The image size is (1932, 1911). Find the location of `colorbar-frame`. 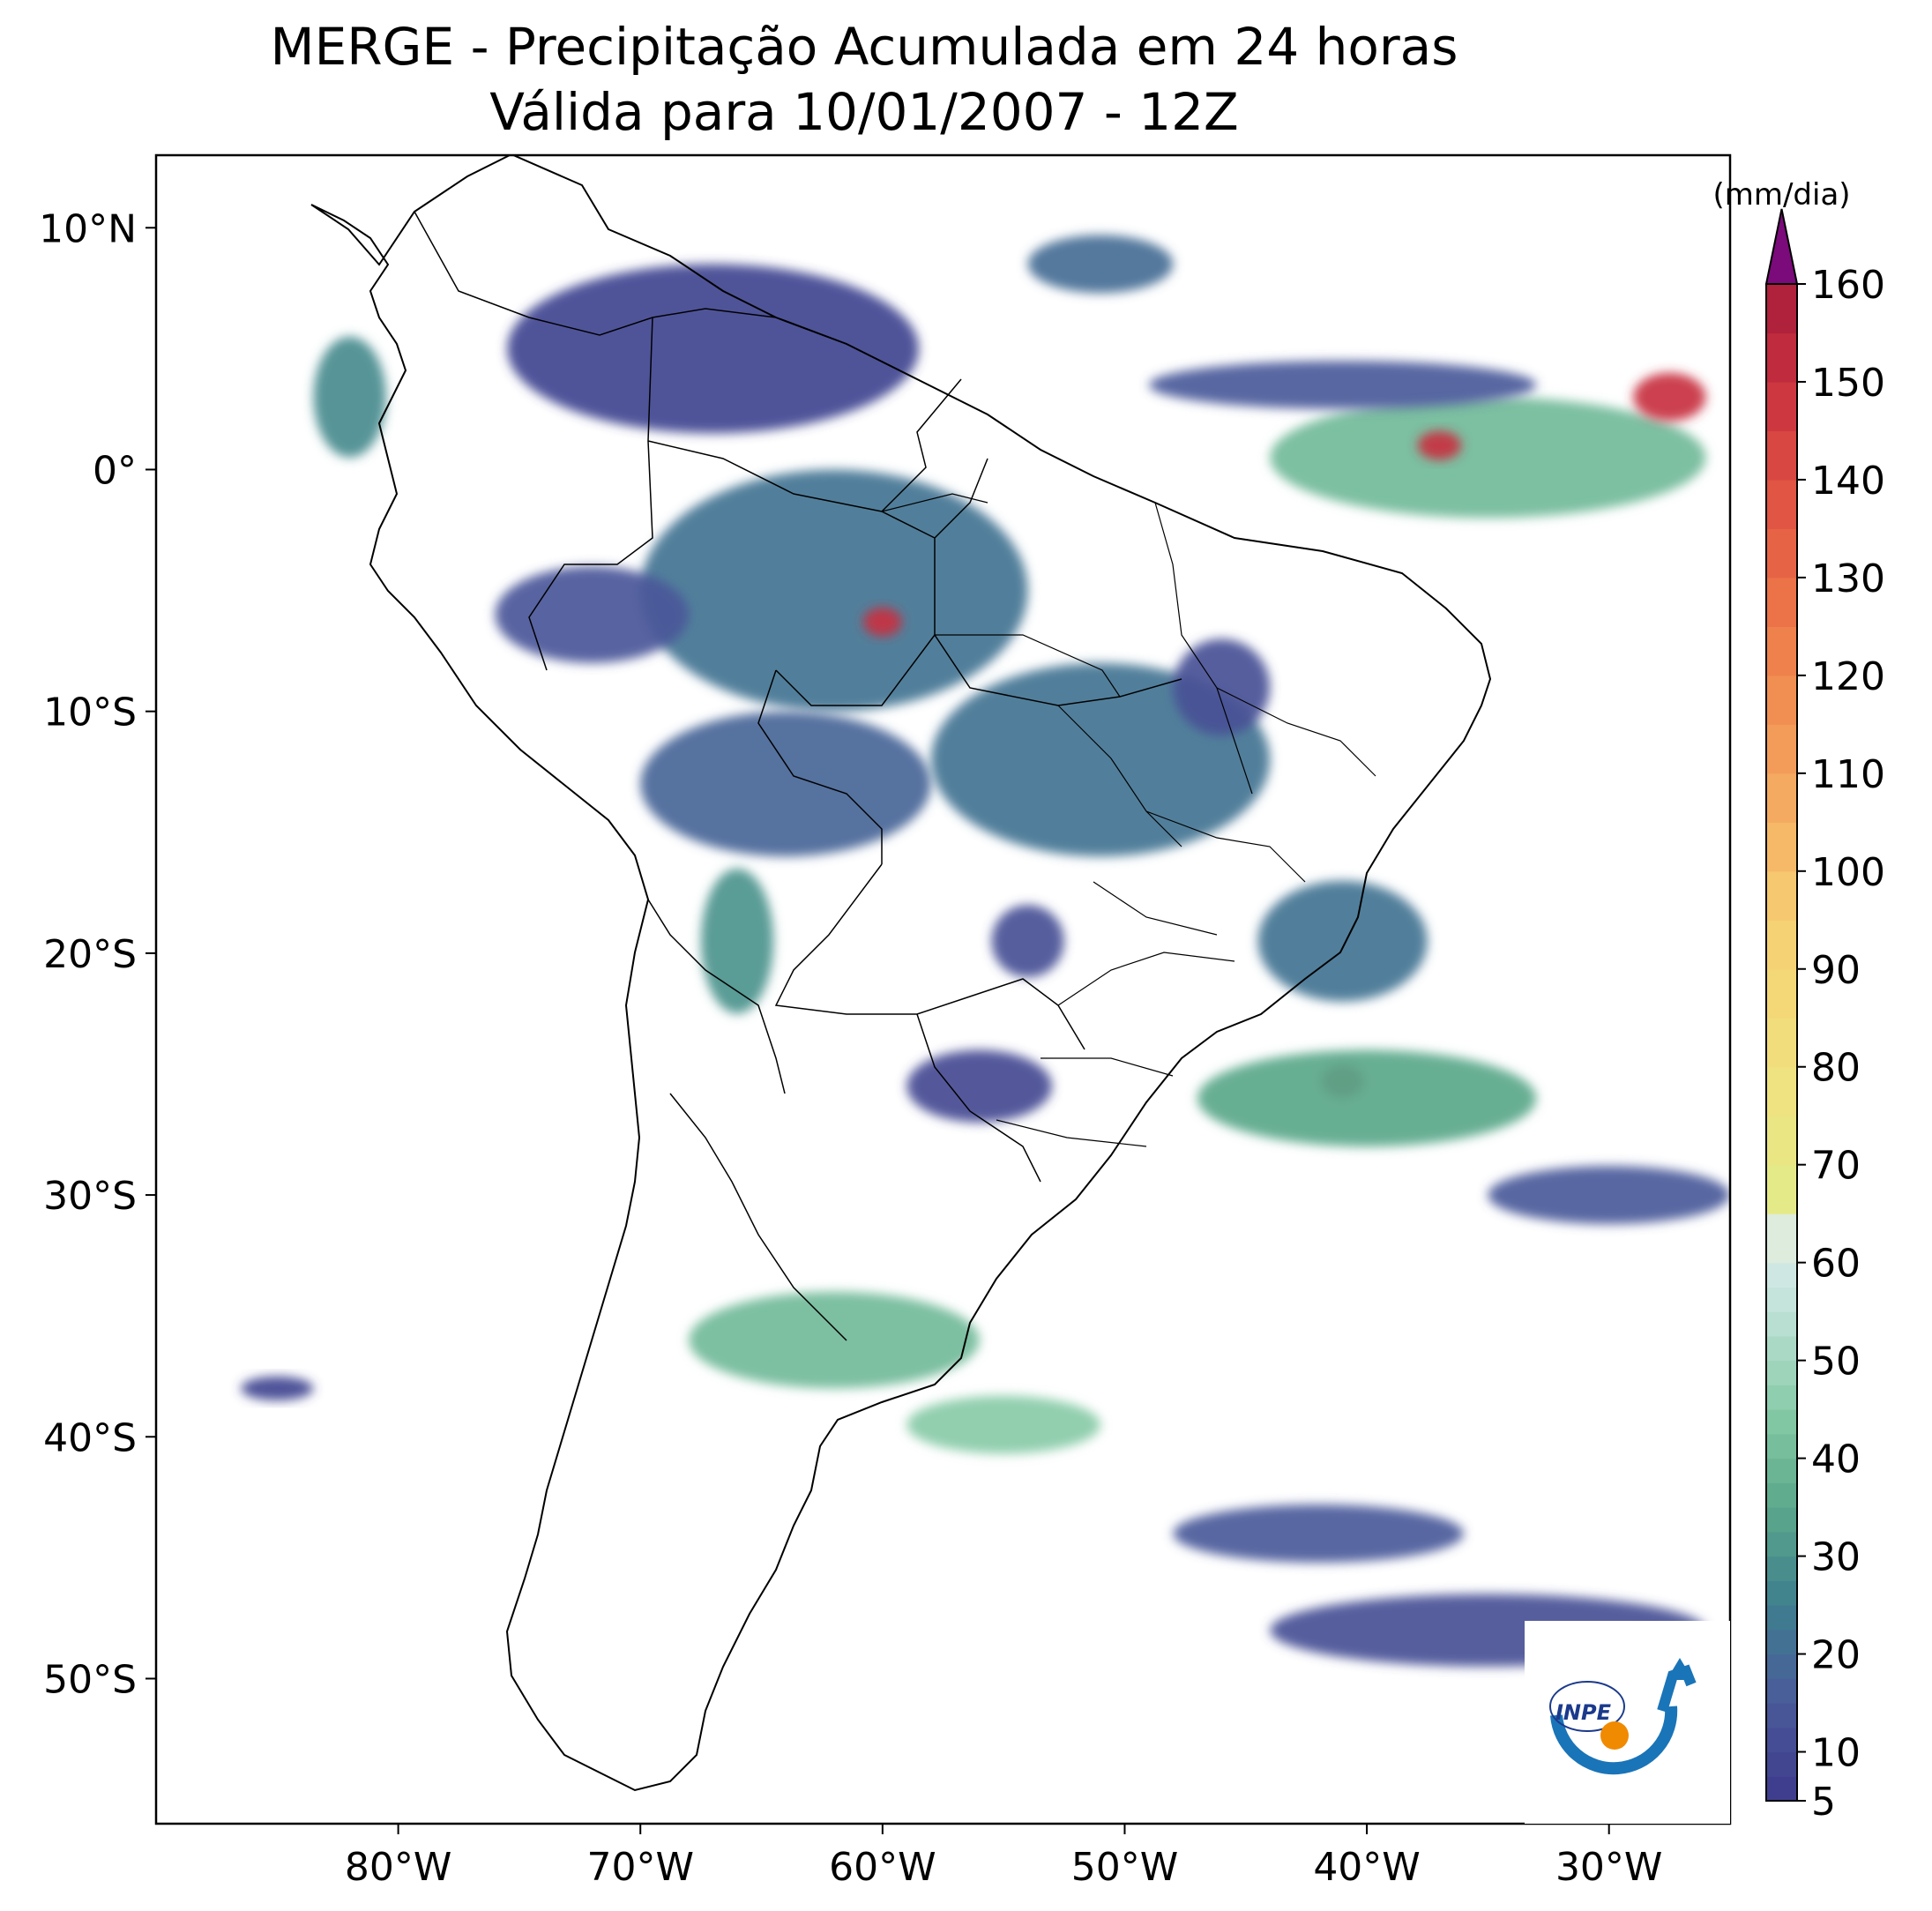

colorbar-frame is located at coordinates (1781, 1042).